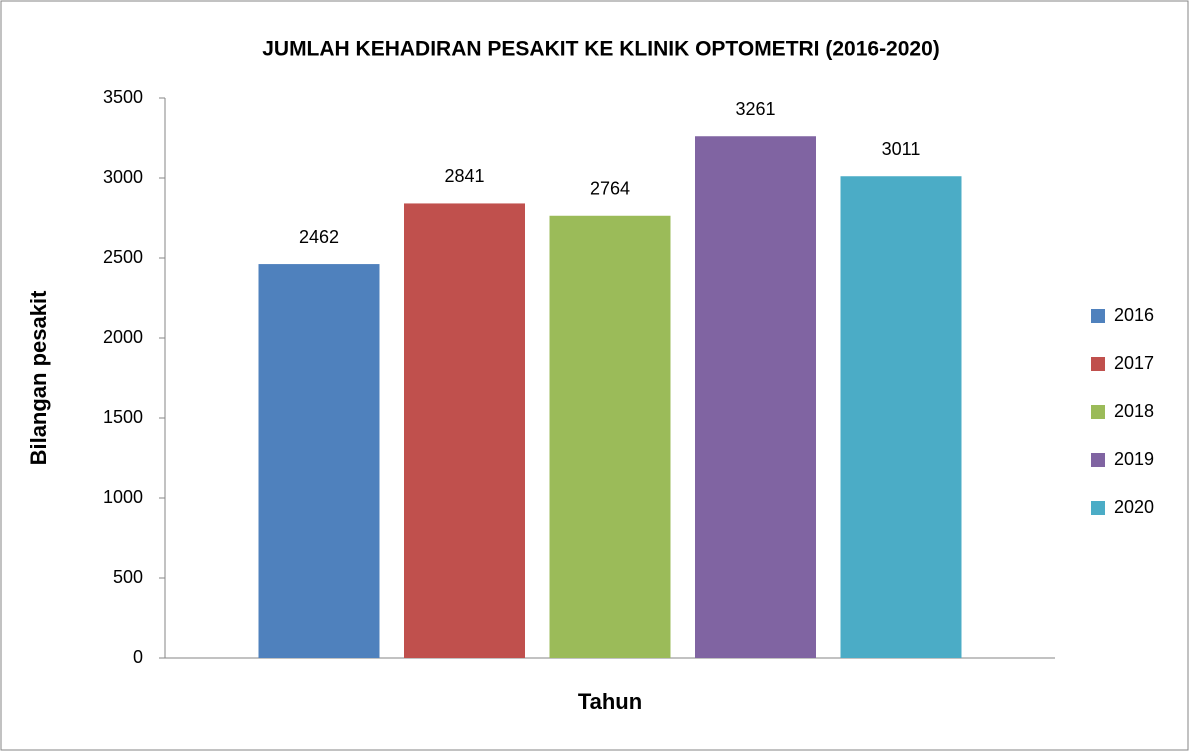 Image resolution: width=1189 pixels, height=751 pixels. Describe the element at coordinates (38, 378) in the screenshot. I see `y-axis-title: Bilangan pesakit` at that location.